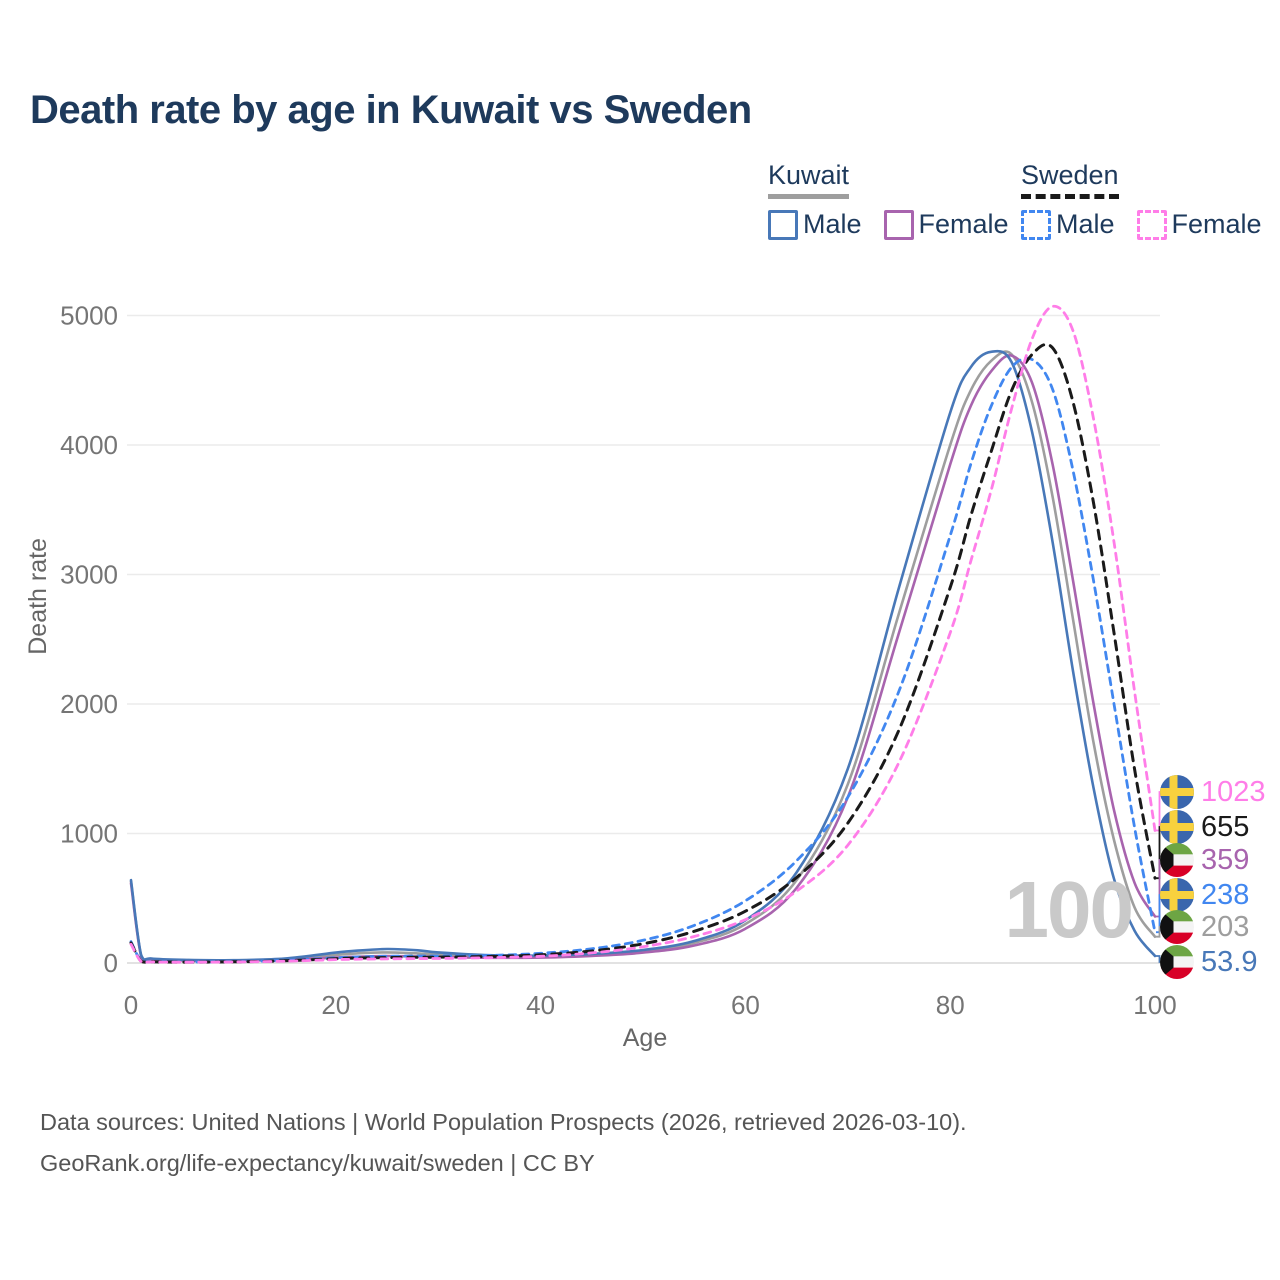 The image size is (1280, 1280). What do you see at coordinates (1151, 224) in the screenshot?
I see `sweden-female-line-swatch-icon` at bounding box center [1151, 224].